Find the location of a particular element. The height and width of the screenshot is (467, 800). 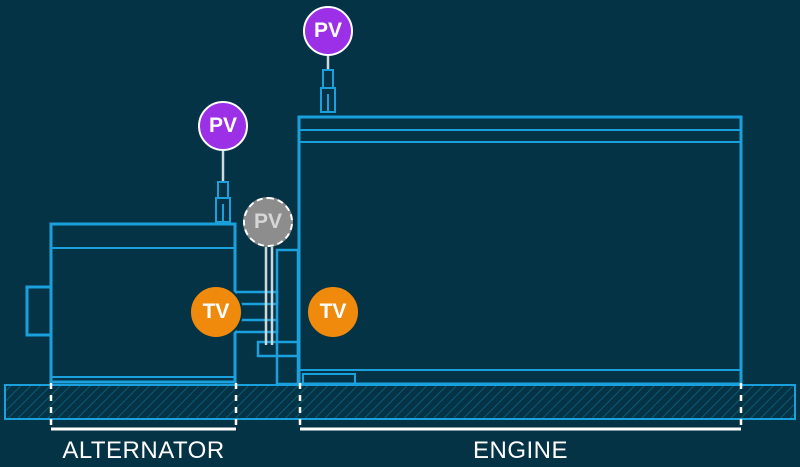

tv-engine-badge: TV is located at coordinates (333, 312).